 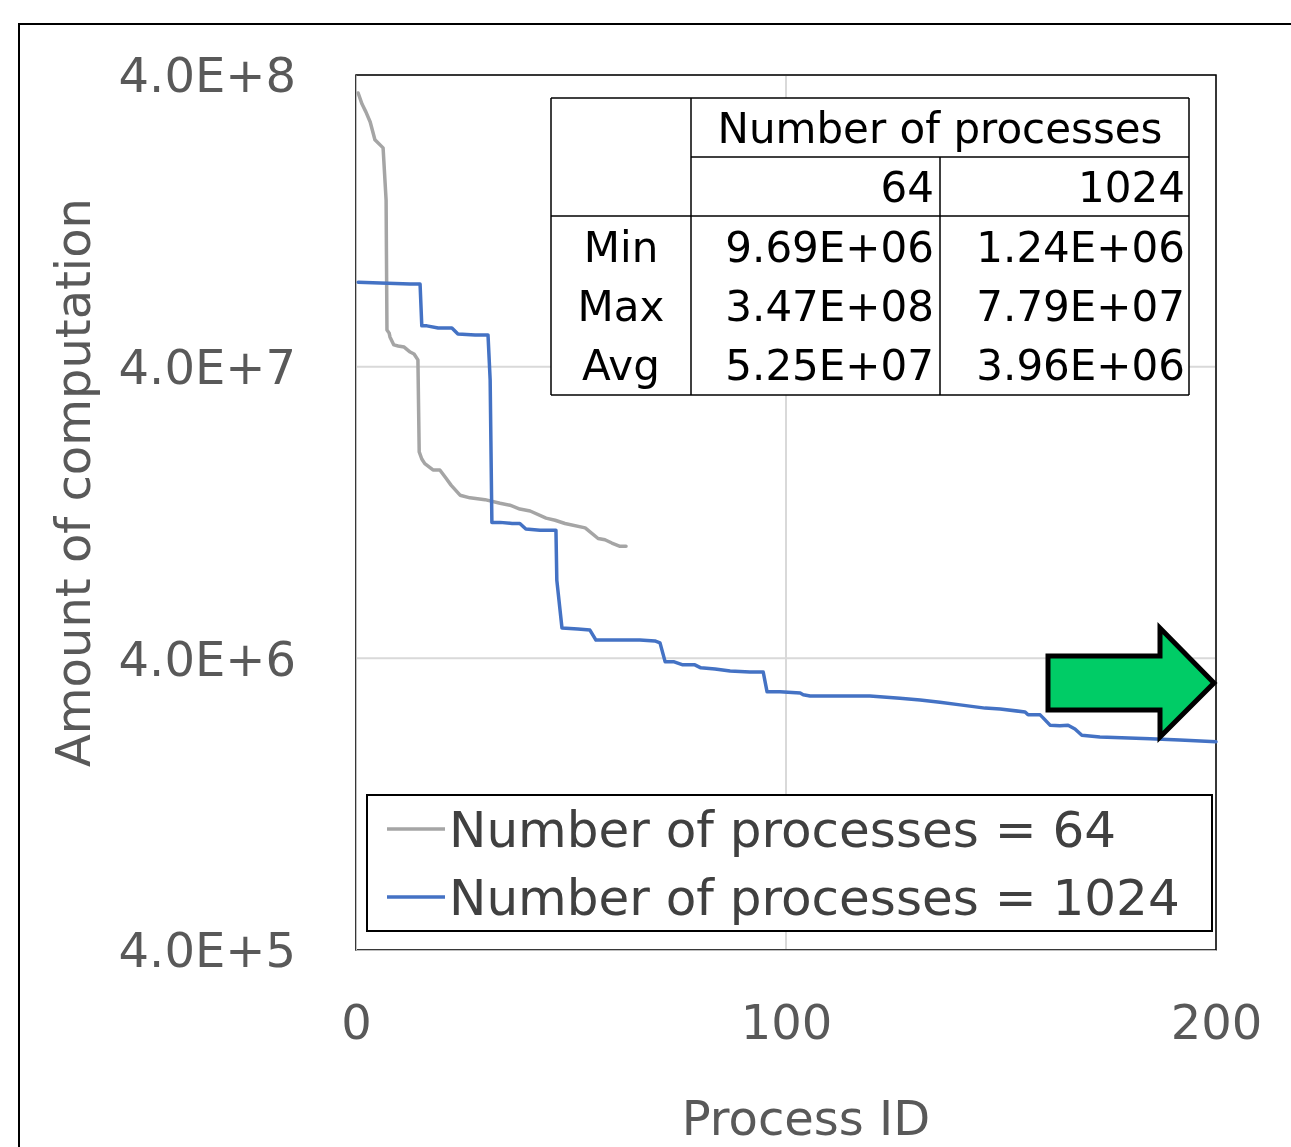 What do you see at coordinates (829, 247) in the screenshot?
I see `annotation: 9.69E+06` at bounding box center [829, 247].